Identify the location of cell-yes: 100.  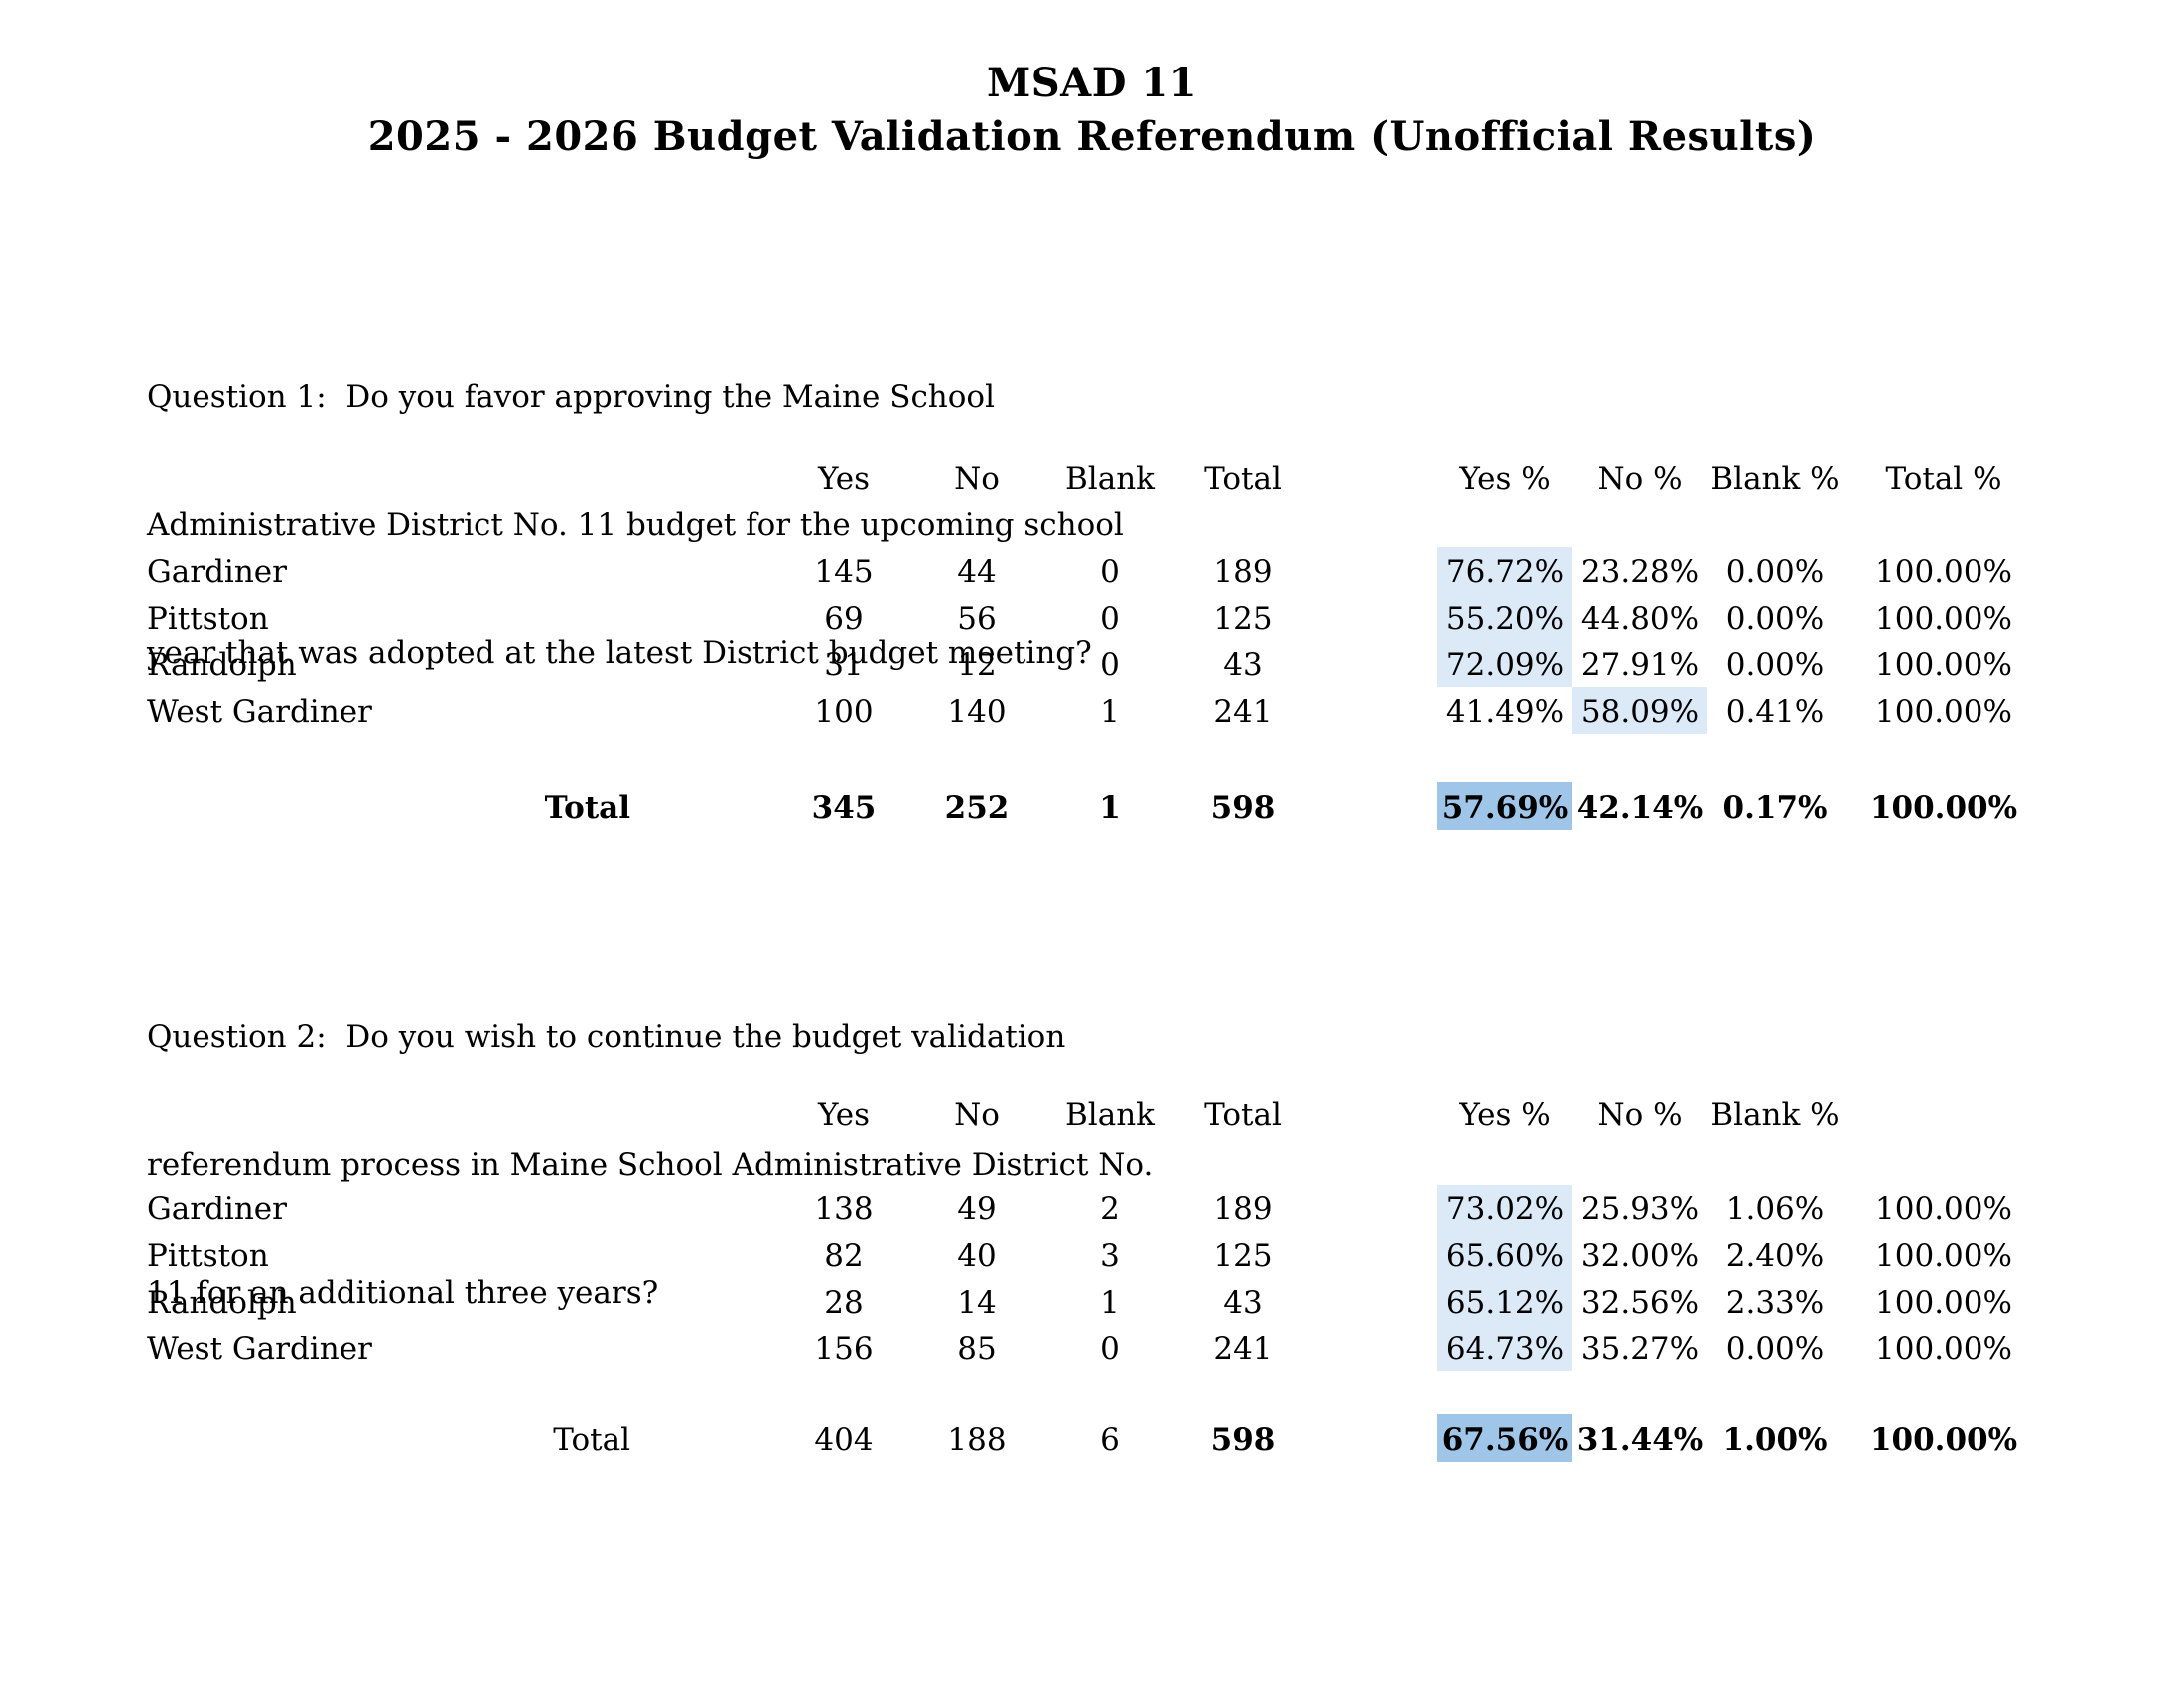
(844, 712).